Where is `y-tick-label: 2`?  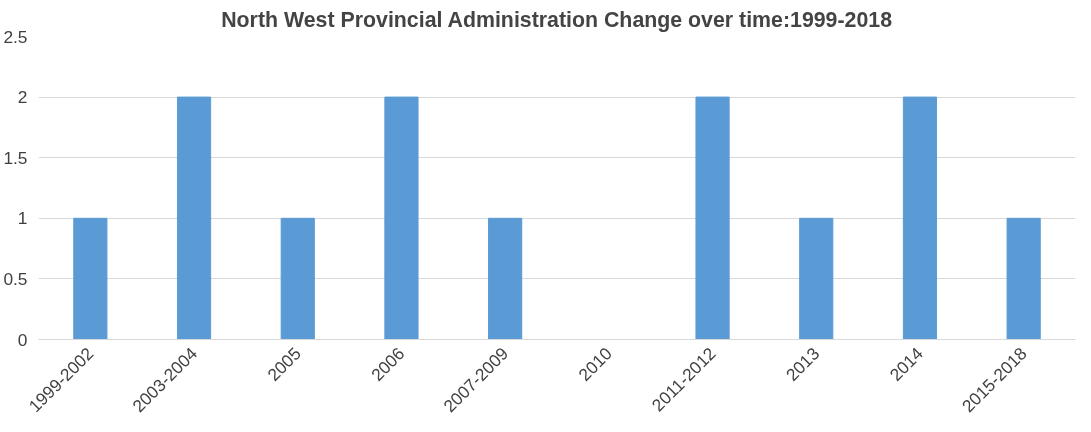
y-tick-label: 2 is located at coordinates (22, 97).